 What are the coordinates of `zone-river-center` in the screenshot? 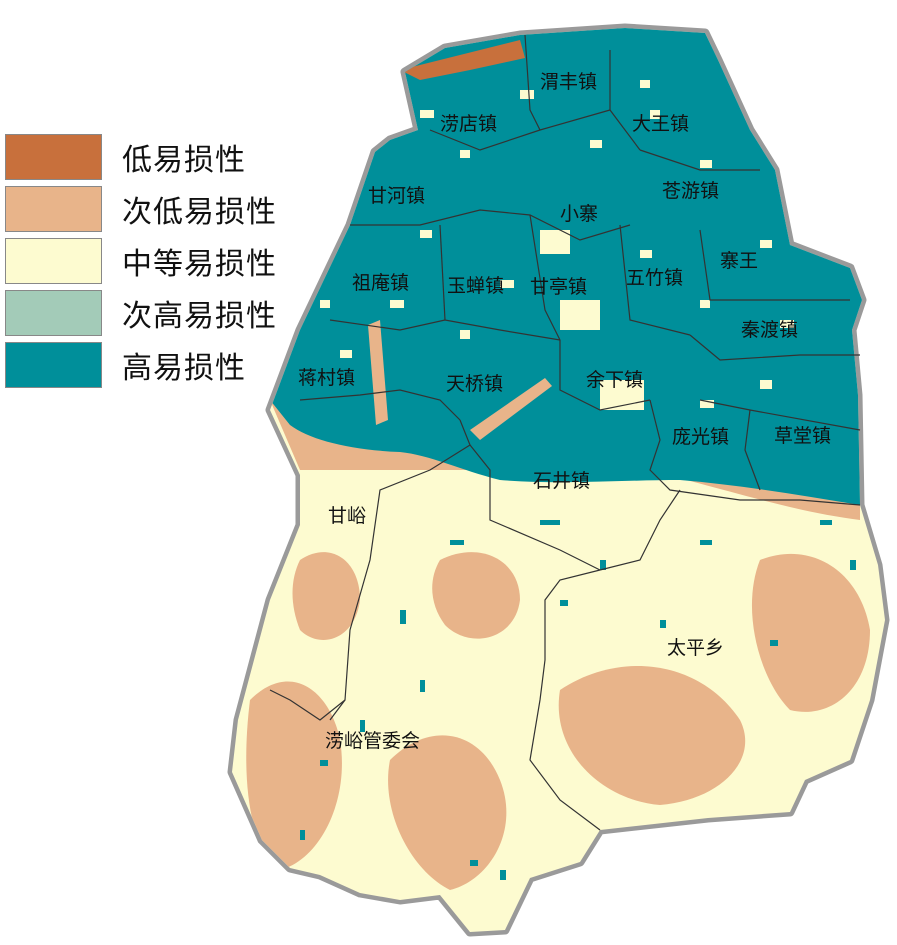 It's located at (511, 409).